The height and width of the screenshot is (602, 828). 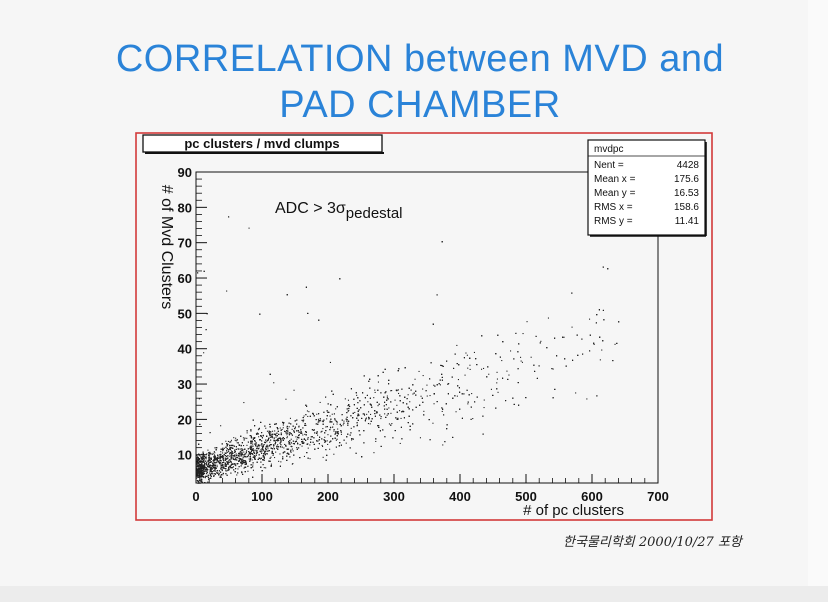 What do you see at coordinates (192, 324) in the screenshot?
I see `y-axis: 10 20 30 40 50 60 70 80 90` at bounding box center [192, 324].